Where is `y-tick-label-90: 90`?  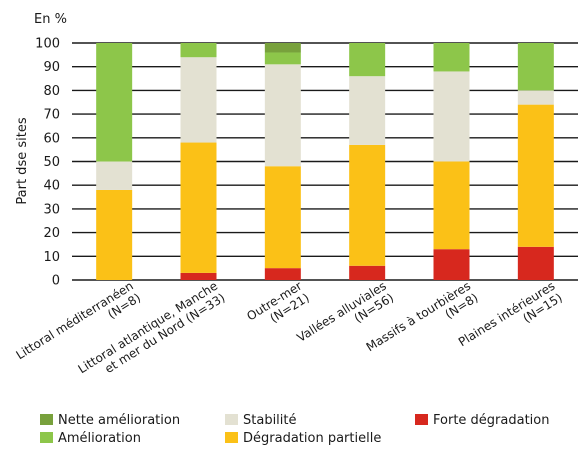
y-tick-label-90: 90 is located at coordinates (51, 67).